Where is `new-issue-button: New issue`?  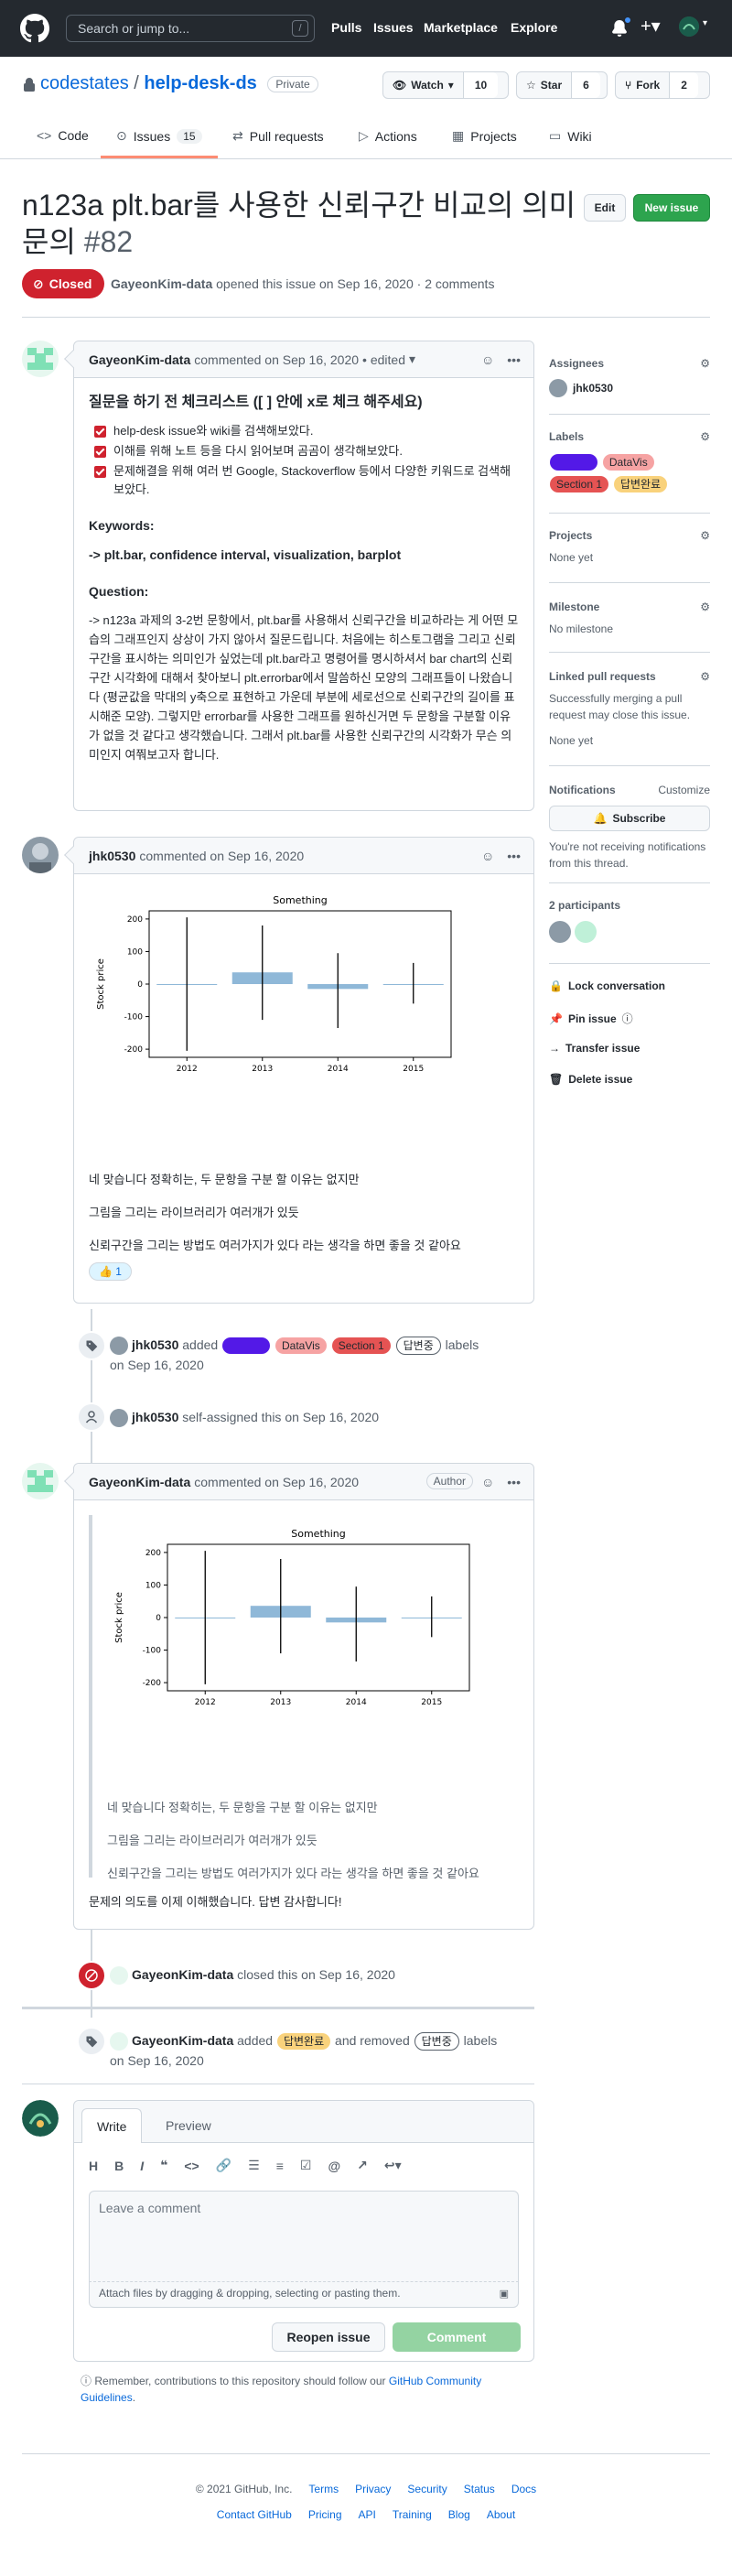 new-issue-button: New issue is located at coordinates (672, 208).